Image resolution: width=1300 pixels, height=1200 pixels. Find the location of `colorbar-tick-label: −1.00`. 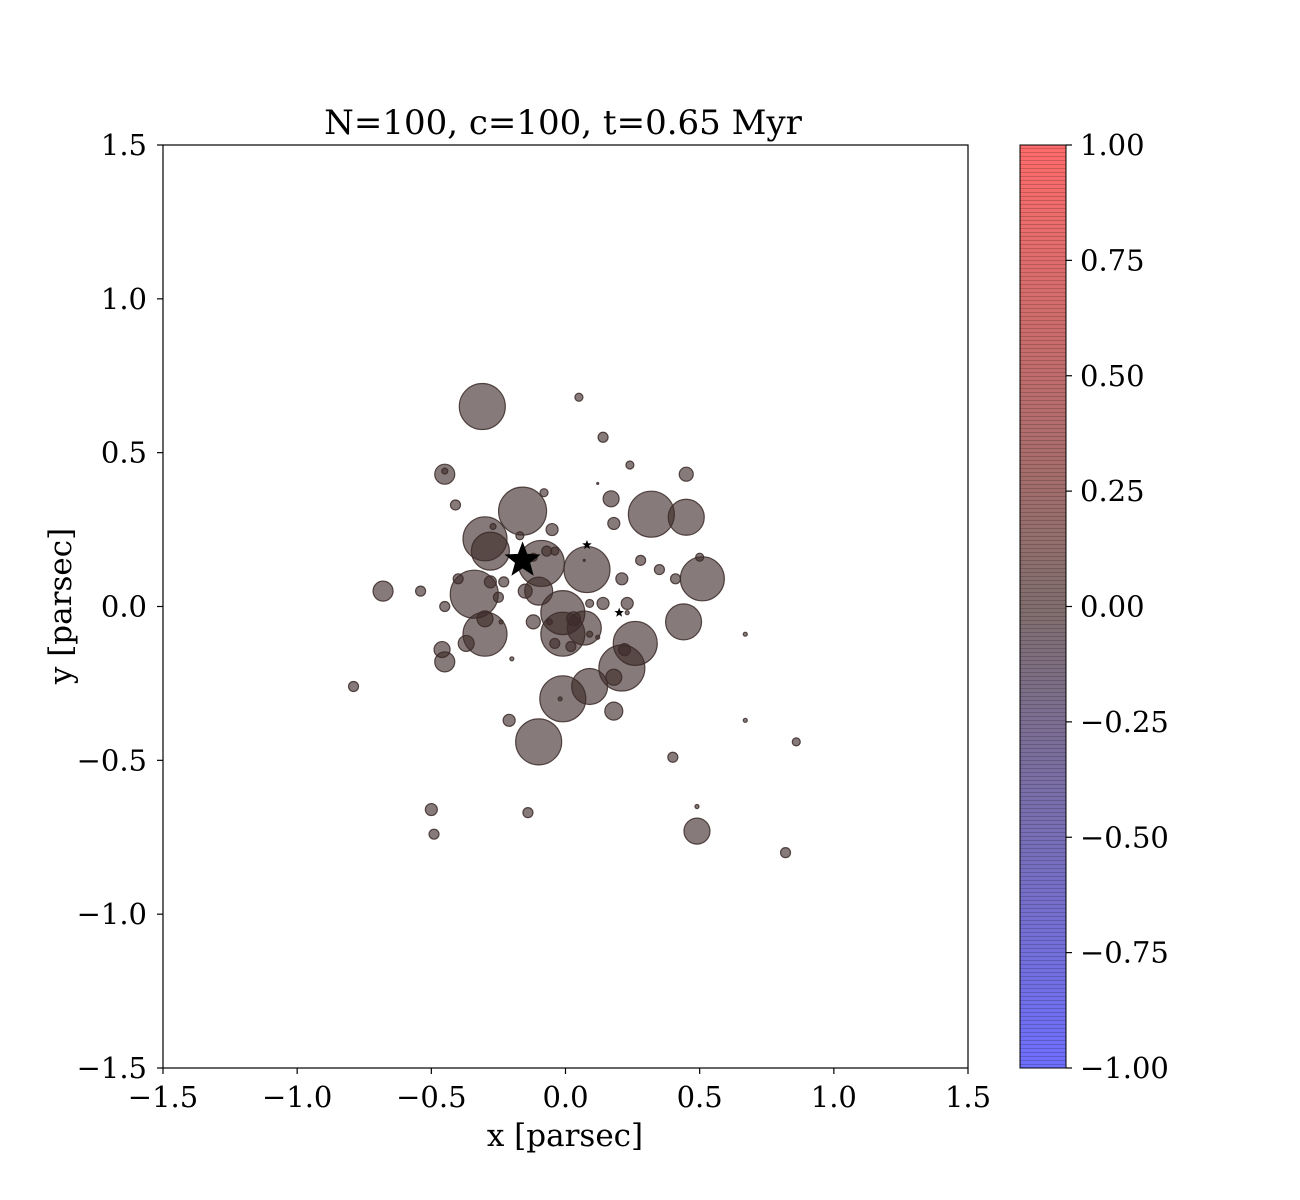

colorbar-tick-label: −1.00 is located at coordinates (1124, 1068).